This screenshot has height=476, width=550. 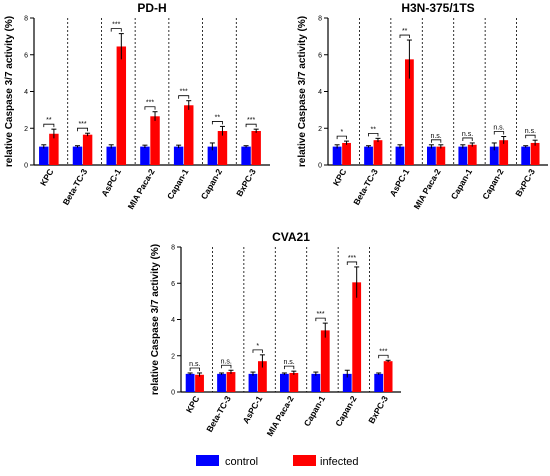 I want to click on y-tick-label: 8, so click(x=320, y=19).